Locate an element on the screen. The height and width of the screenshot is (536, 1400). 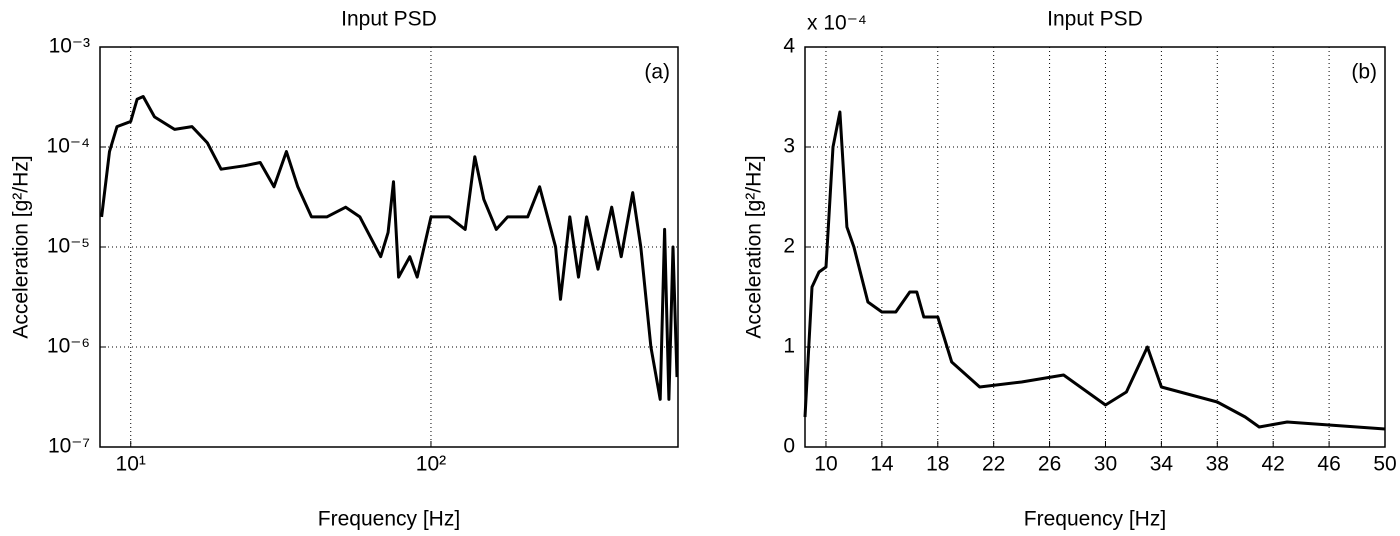
x-tick-label: 18 is located at coordinates (937, 464).